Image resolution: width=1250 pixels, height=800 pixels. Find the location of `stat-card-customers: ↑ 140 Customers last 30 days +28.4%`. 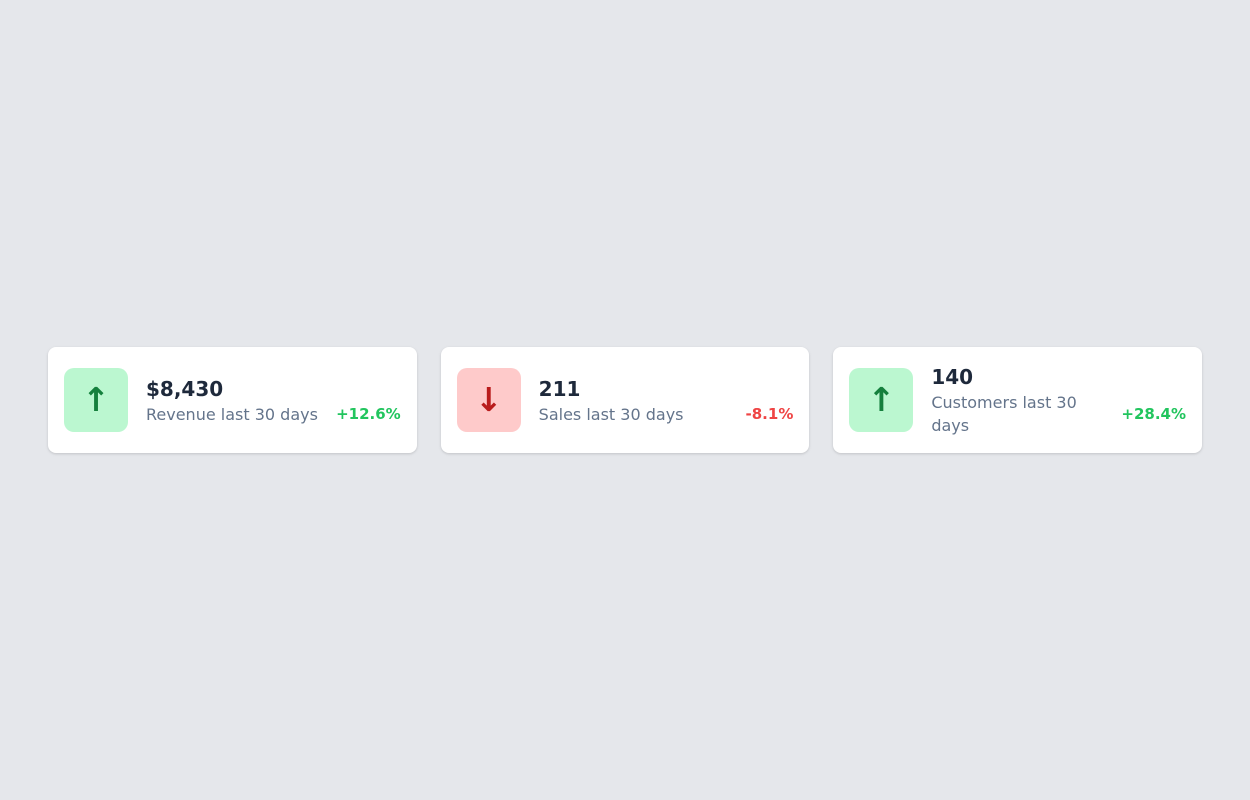

stat-card-customers: ↑ 140 Customers last 30 days +28.4% is located at coordinates (1018, 400).